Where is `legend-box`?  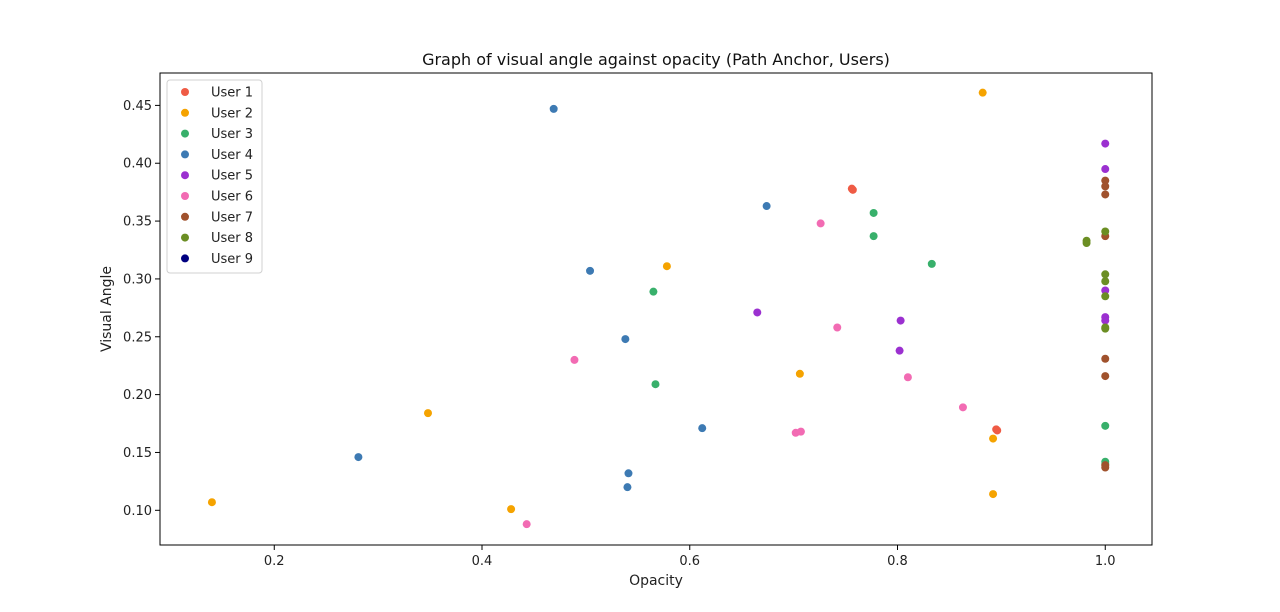 legend-box is located at coordinates (214, 176).